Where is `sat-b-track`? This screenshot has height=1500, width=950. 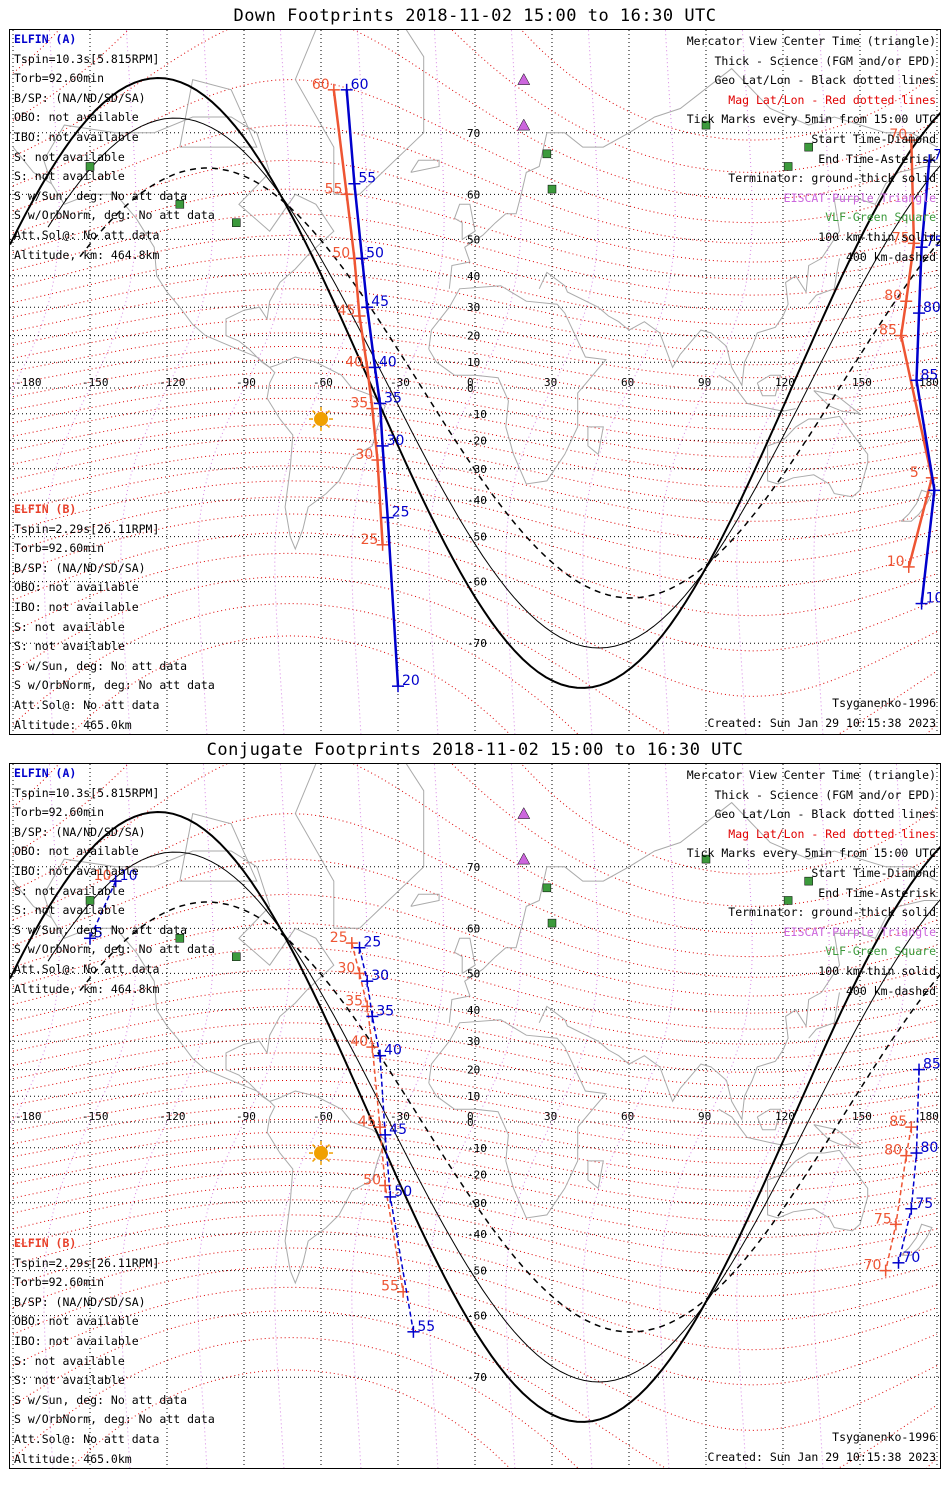
sat-b-track is located at coordinates (916, 354).